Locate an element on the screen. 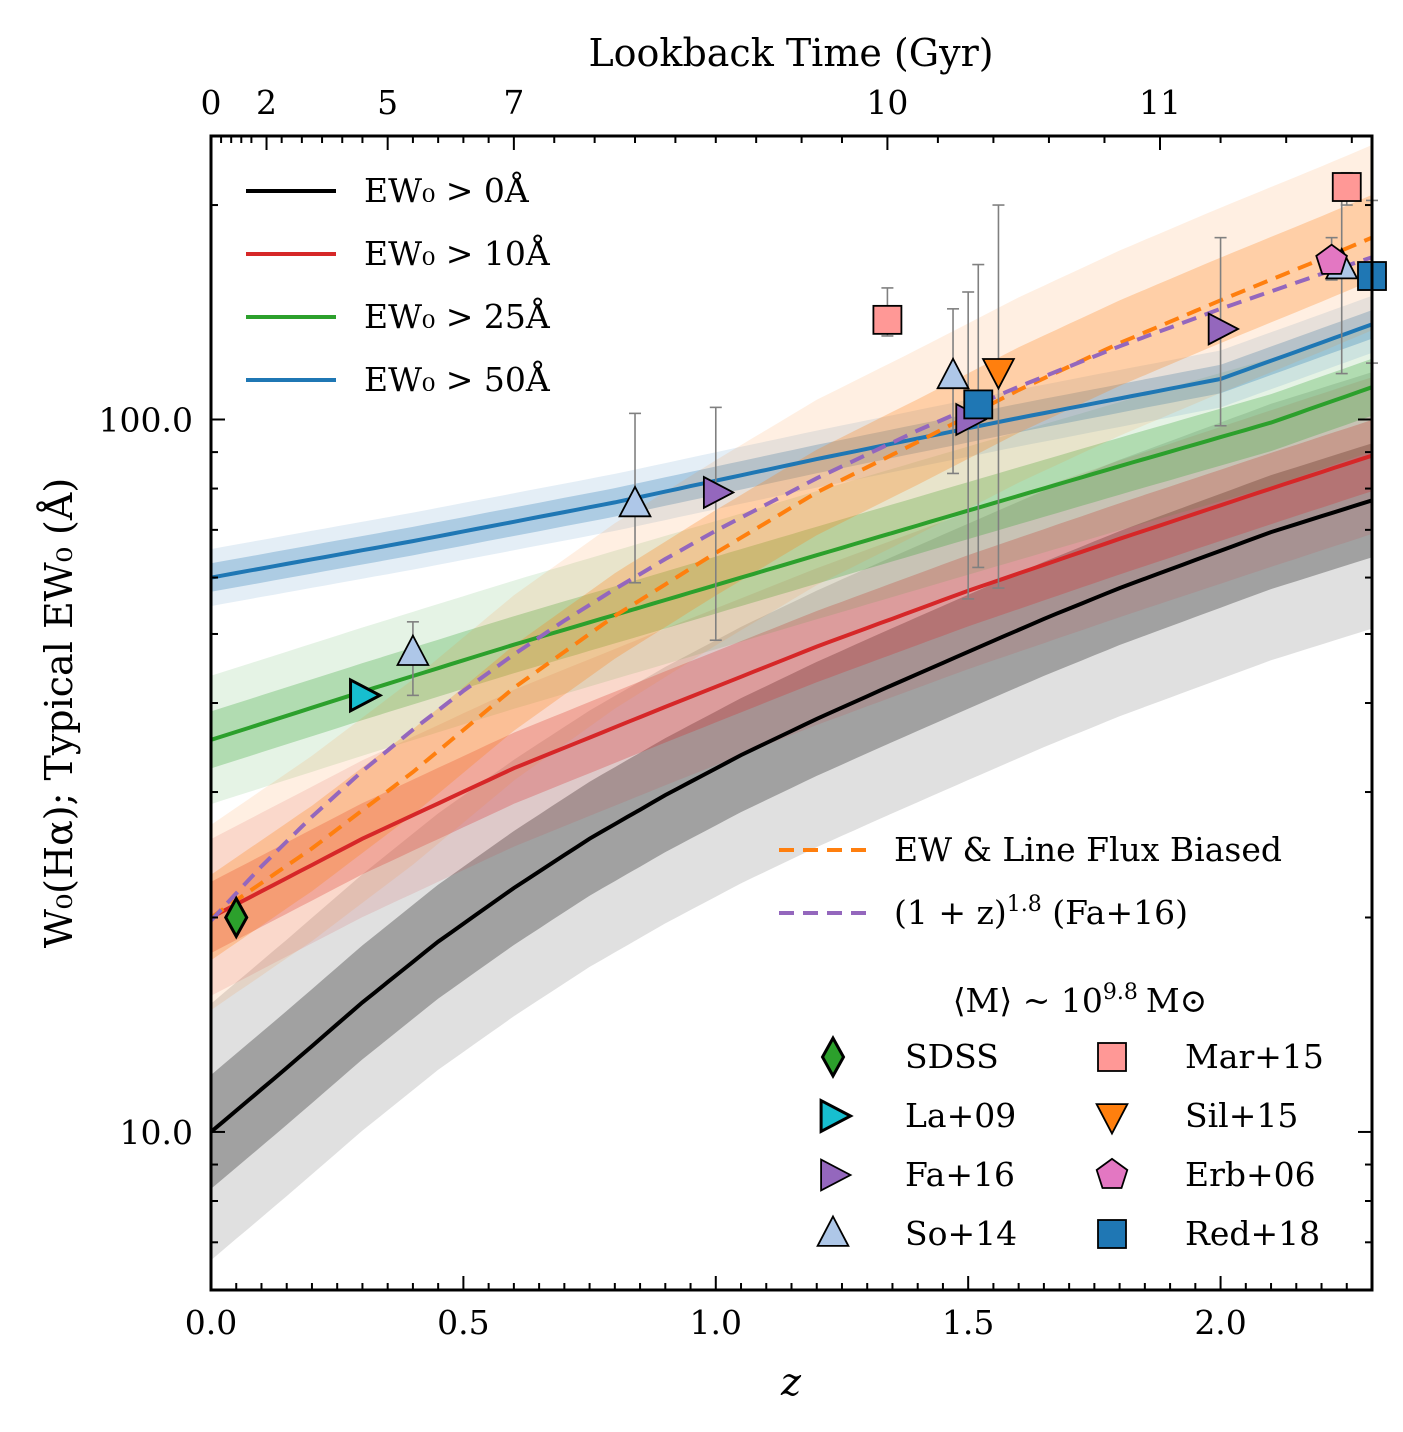 The height and width of the screenshot is (1432, 1403). legend-obs-label-4: Mar+15 is located at coordinates (1254, 1056).